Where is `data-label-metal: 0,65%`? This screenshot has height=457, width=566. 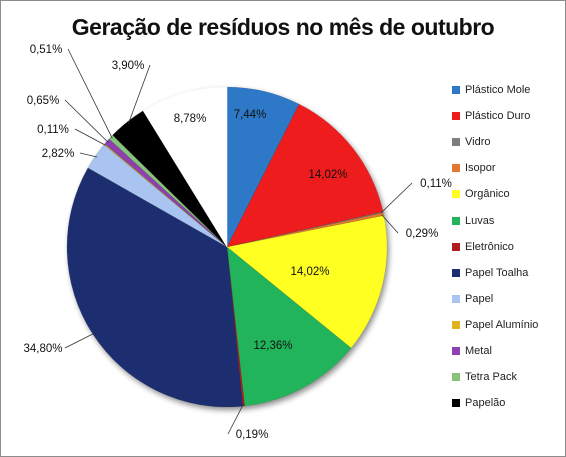
data-label-metal: 0,65% is located at coordinates (43, 101).